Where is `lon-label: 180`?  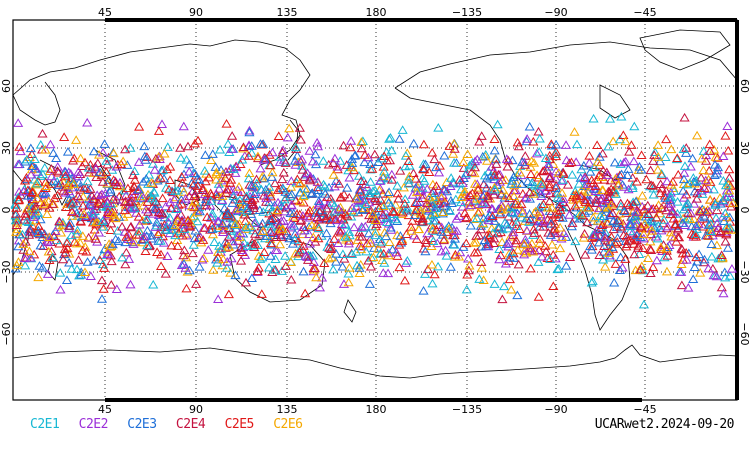 lon-label: 180 is located at coordinates (376, 12).